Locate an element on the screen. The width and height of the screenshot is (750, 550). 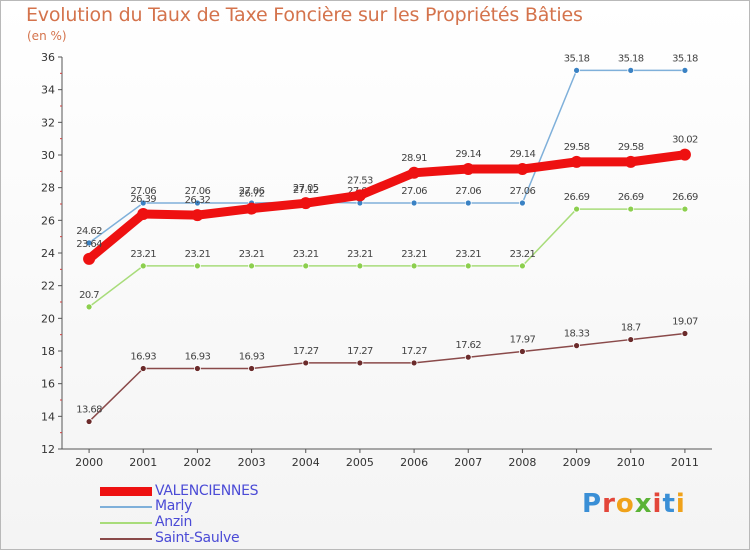
y-tick-label: 32 is located at coordinates (48, 122).